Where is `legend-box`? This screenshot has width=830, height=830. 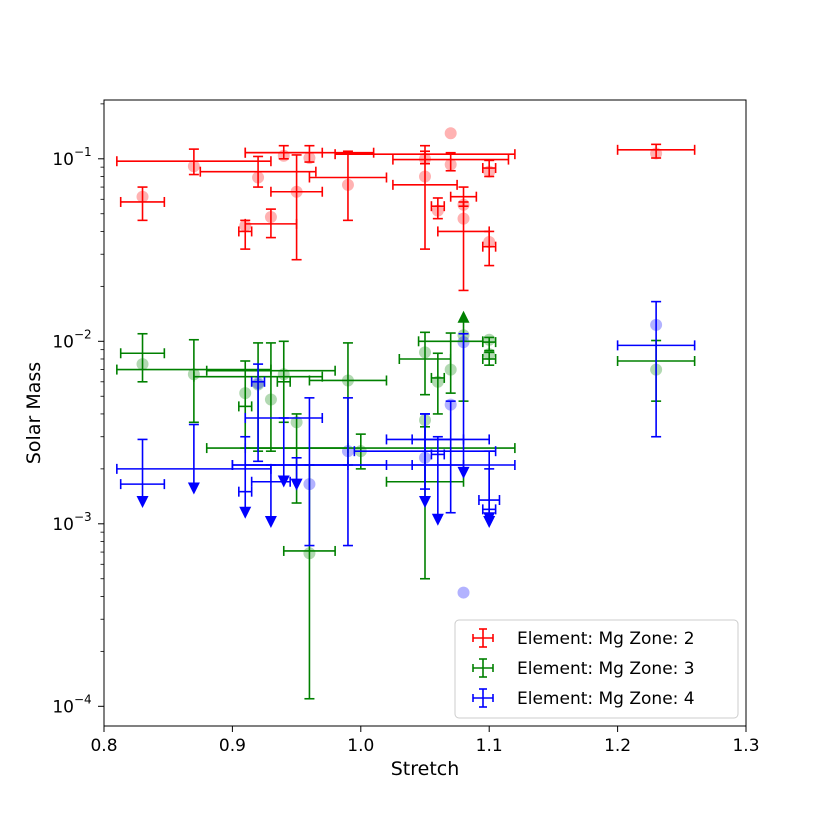 legend-box is located at coordinates (596, 669).